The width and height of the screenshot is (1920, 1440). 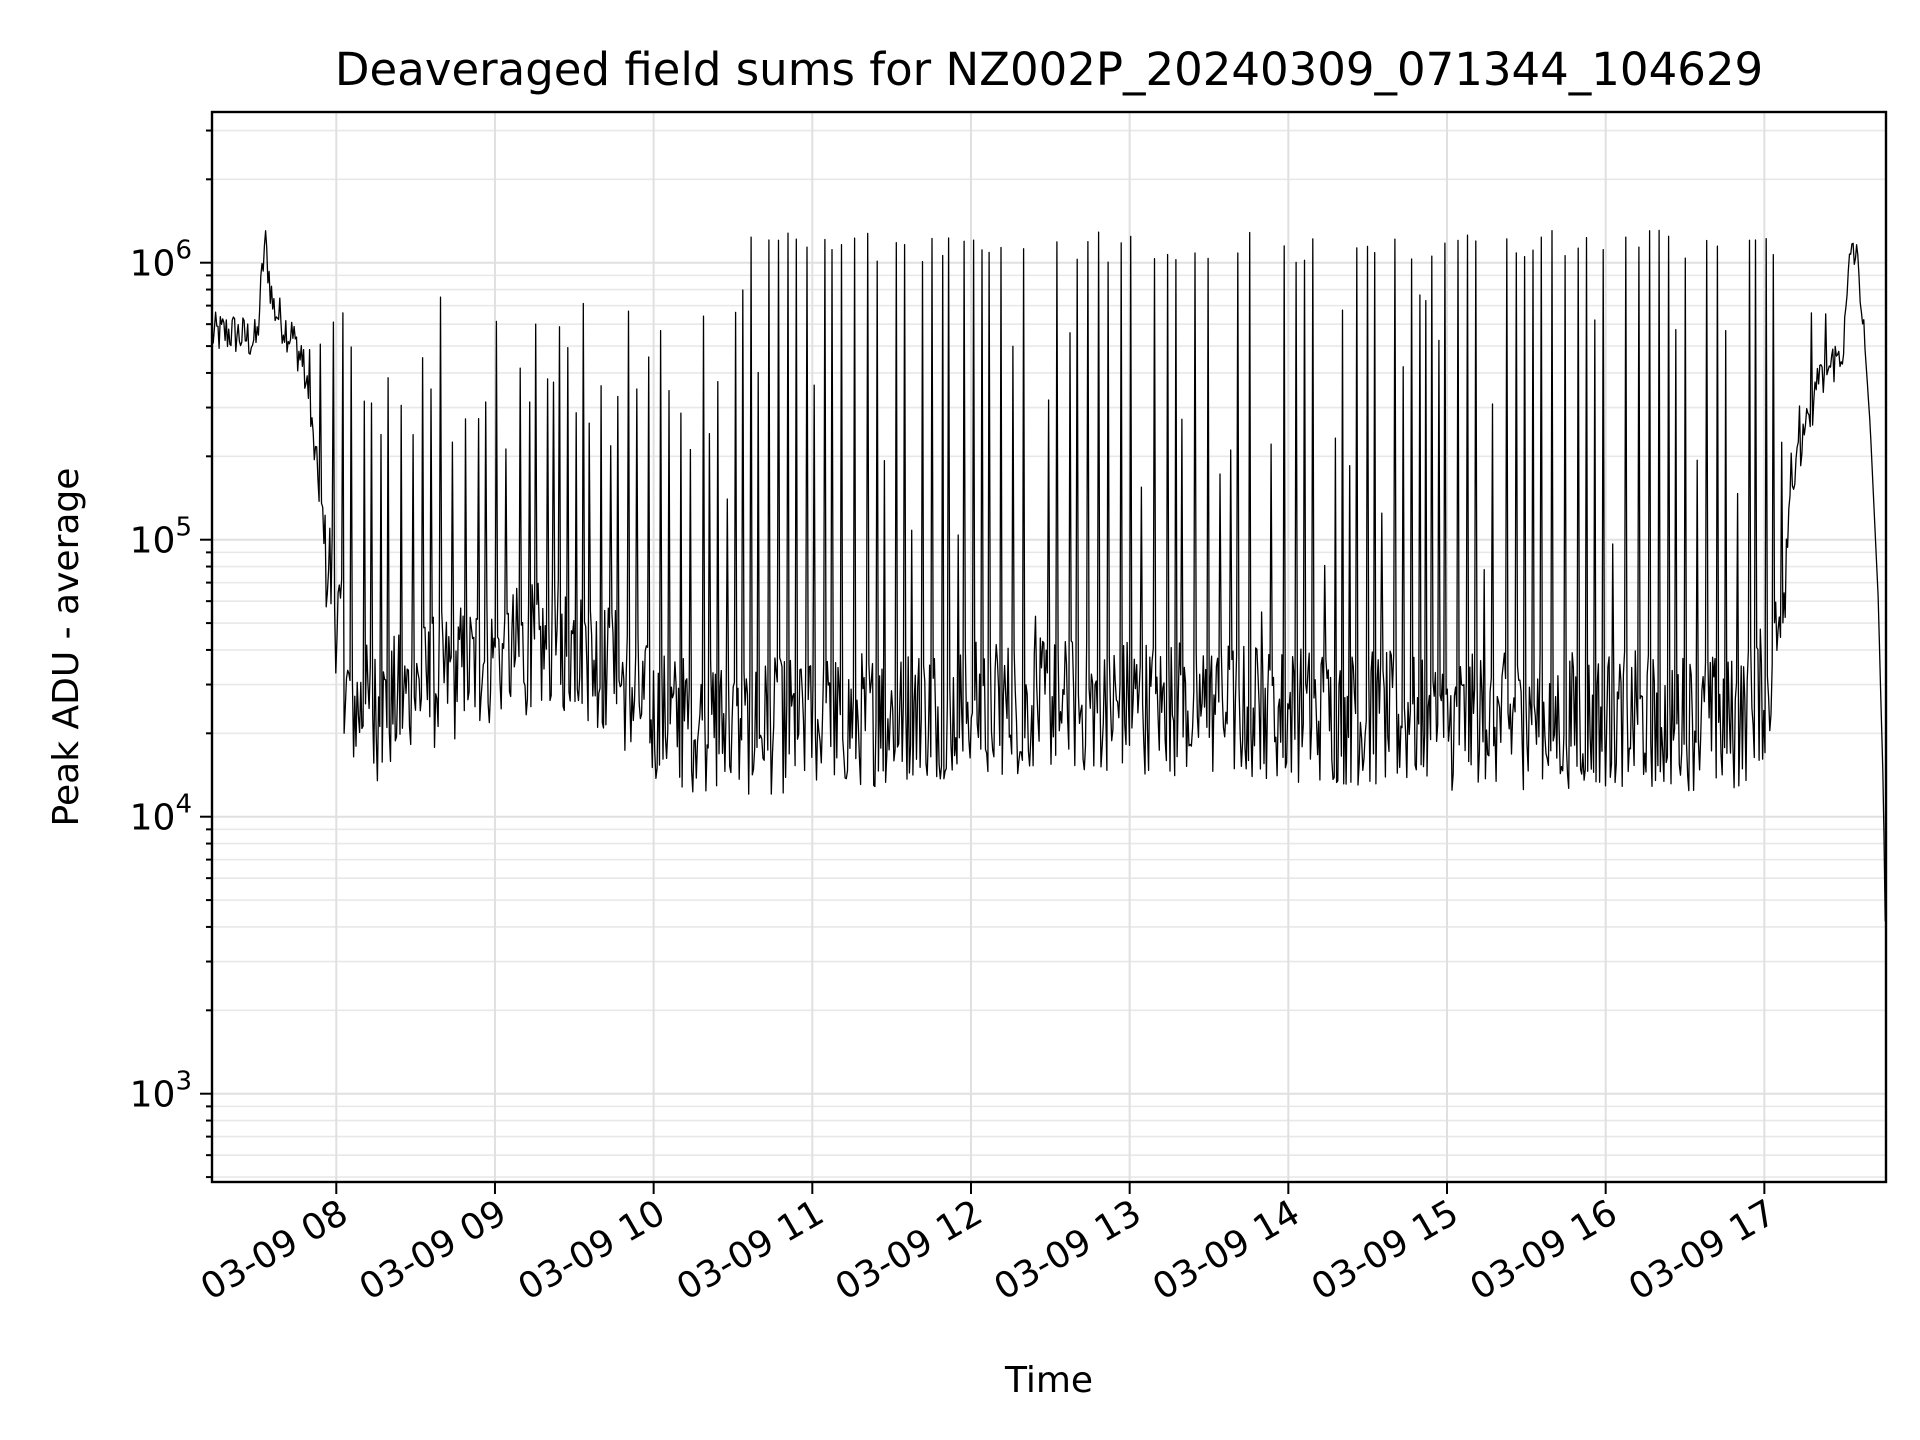 What do you see at coordinates (66, 647) in the screenshot?
I see `y-axis-label: Peak ADU - average` at bounding box center [66, 647].